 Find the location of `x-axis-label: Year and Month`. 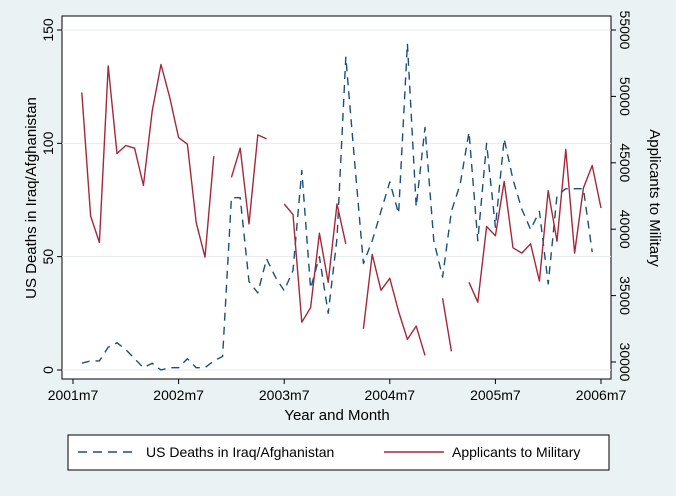

x-axis-label: Year and Month is located at coordinates (336, 415).